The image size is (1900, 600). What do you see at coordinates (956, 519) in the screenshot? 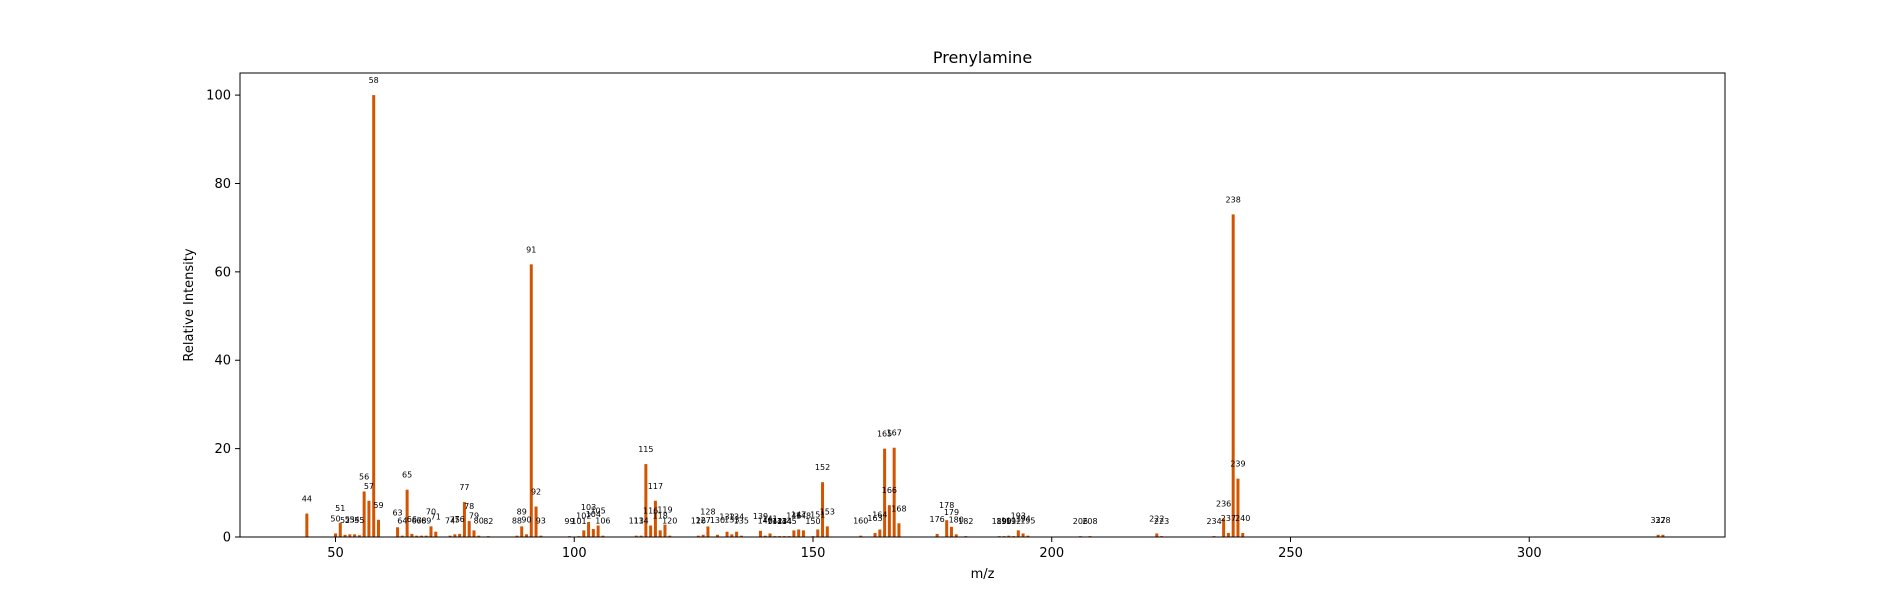
I see `peak-label: 180` at bounding box center [956, 519].